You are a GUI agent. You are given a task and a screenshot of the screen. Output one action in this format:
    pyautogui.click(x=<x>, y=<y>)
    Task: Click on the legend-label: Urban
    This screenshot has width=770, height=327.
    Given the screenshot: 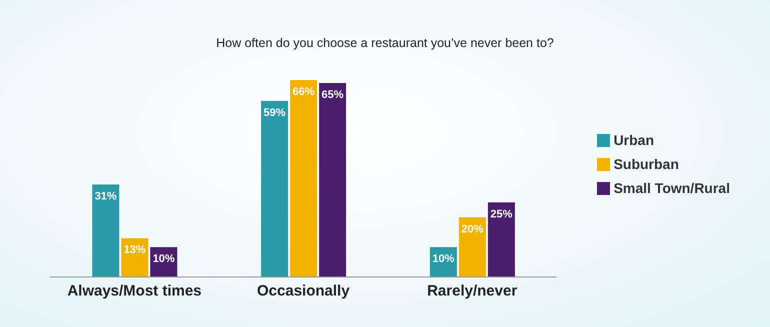 What is the action you would take?
    pyautogui.click(x=634, y=140)
    